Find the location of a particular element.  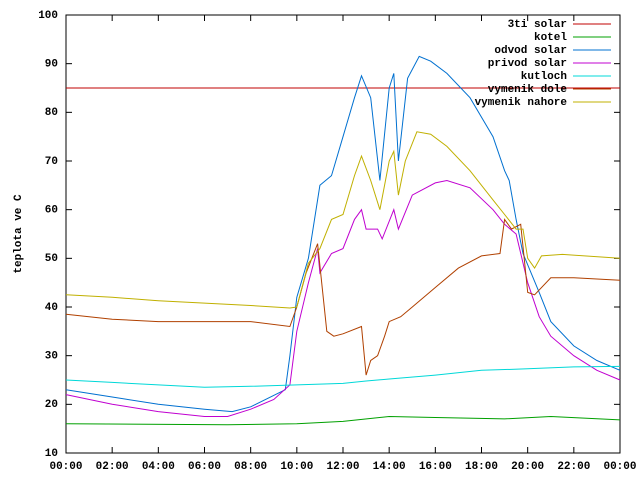

x-tick-label: 10:00 is located at coordinates (296, 467).